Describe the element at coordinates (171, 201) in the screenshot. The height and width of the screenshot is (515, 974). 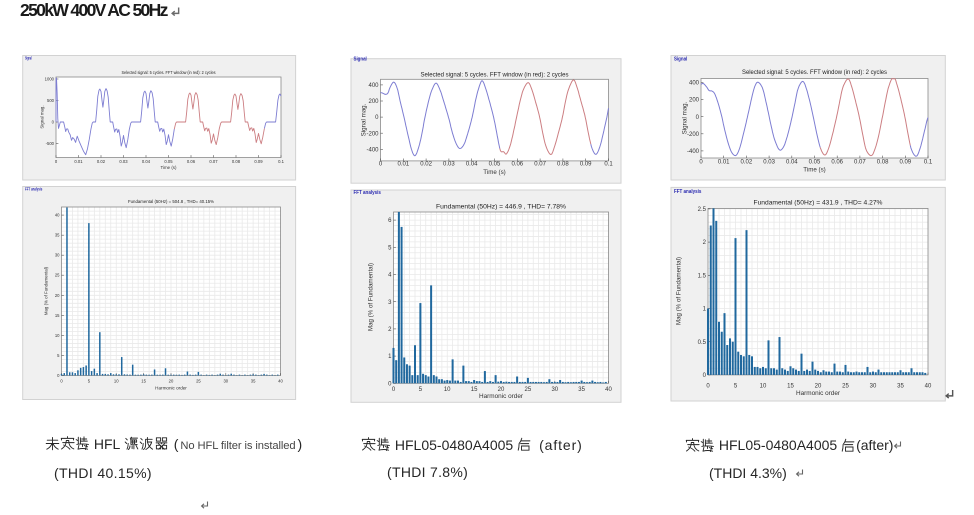
I see `svg-text:Fundamental (50Hz) = 504.8 , T: Fundamental (50Hz) = 504.8 , THD= 40.15%` at that location.